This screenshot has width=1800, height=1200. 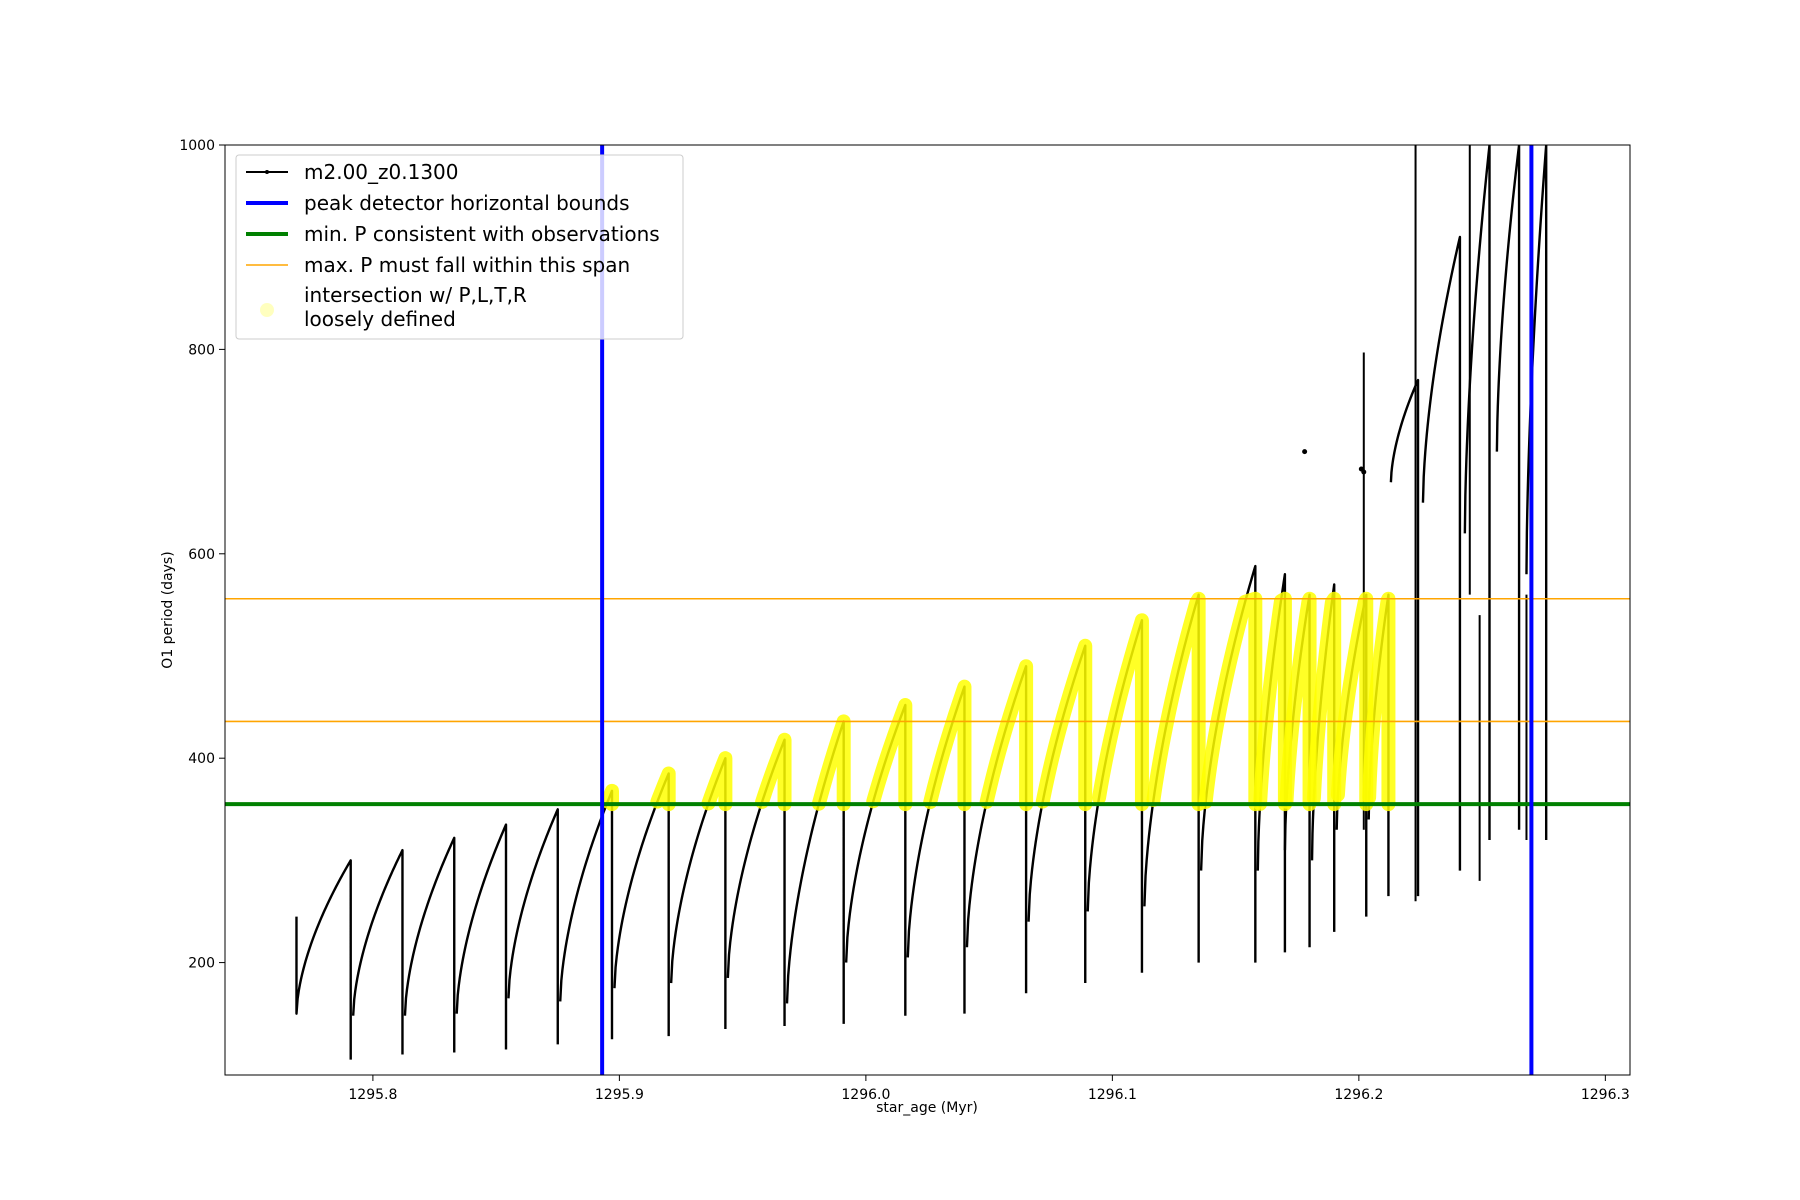 What do you see at coordinates (989, 1089) in the screenshot?
I see `x-axis-ticks: 1295.8 1295.9 1296.0 1296.1 1296.2 1296.3` at bounding box center [989, 1089].